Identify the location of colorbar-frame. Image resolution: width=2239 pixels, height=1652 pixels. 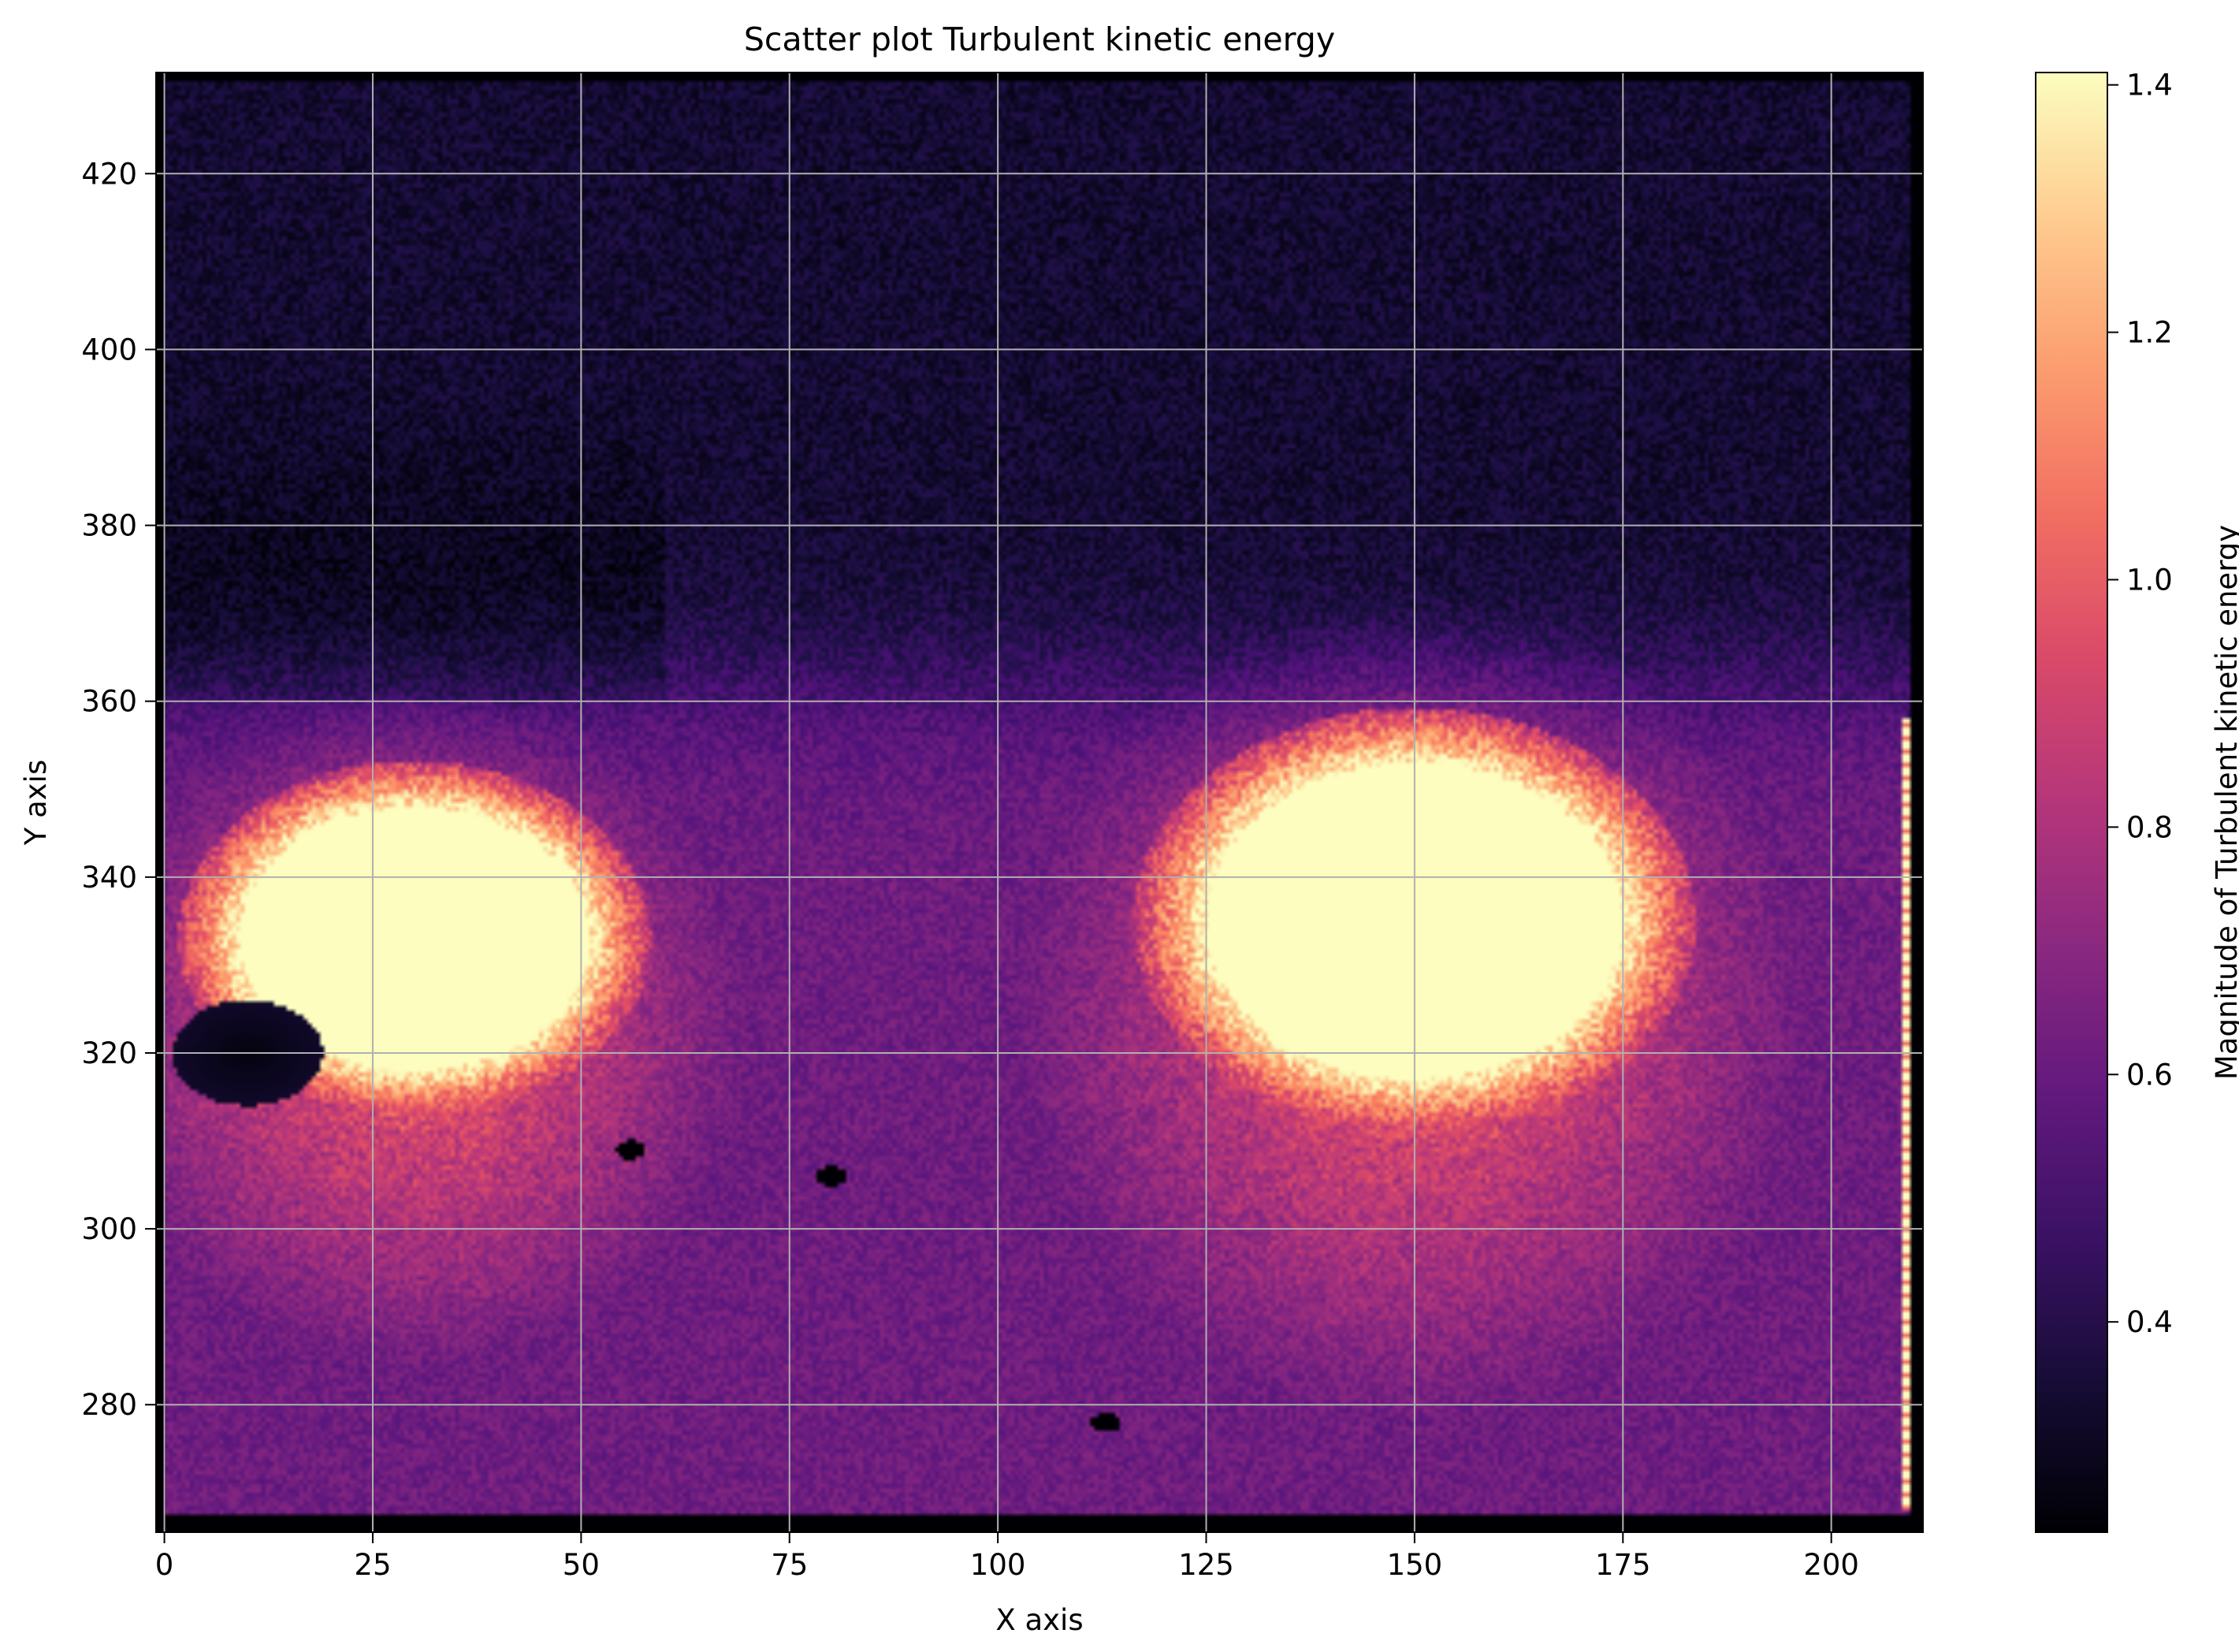
(2071, 802).